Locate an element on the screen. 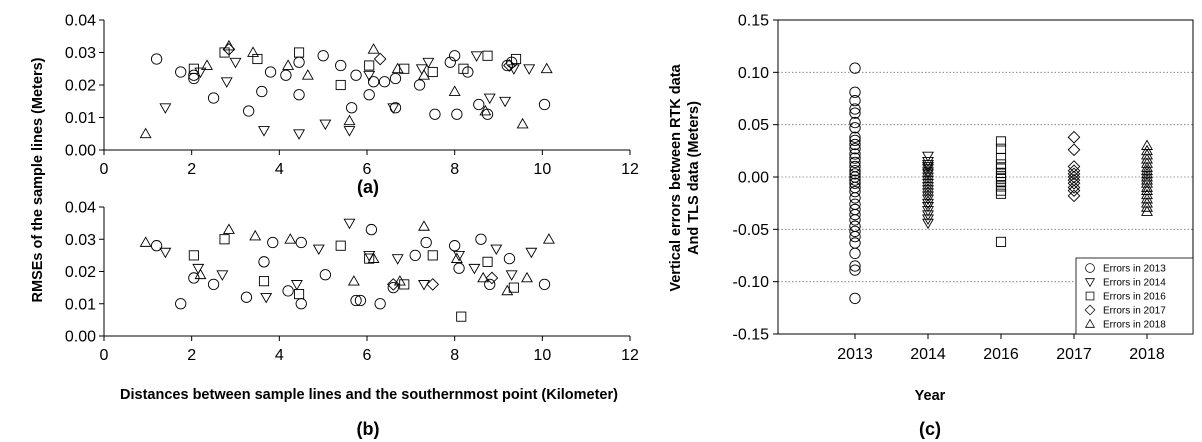 The width and height of the screenshot is (1202, 442). legend-label: Errors in 2014 is located at coordinates (1134, 283).